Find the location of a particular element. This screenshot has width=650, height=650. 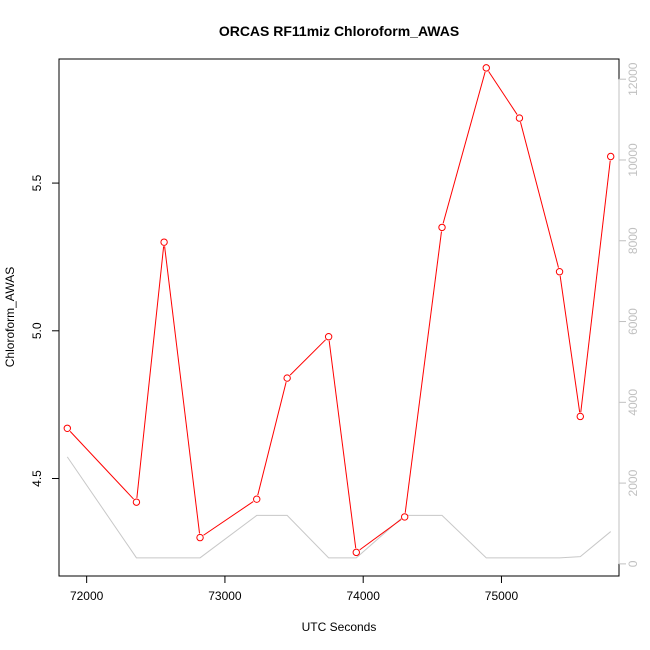

y-tick-label-left: 5.0 is located at coordinates (37, 330).